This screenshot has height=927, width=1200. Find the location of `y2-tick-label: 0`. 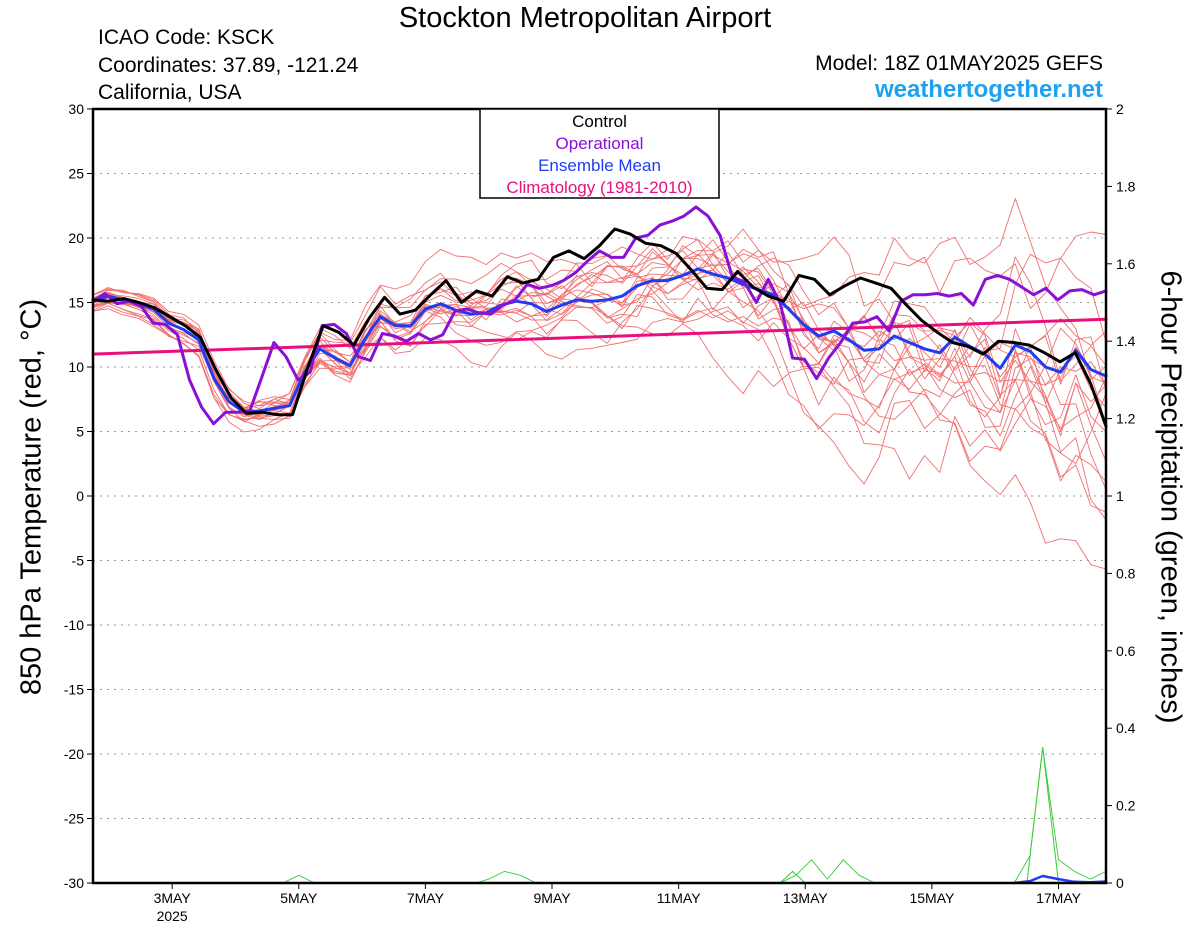

y2-tick-label: 0 is located at coordinates (1120, 883).